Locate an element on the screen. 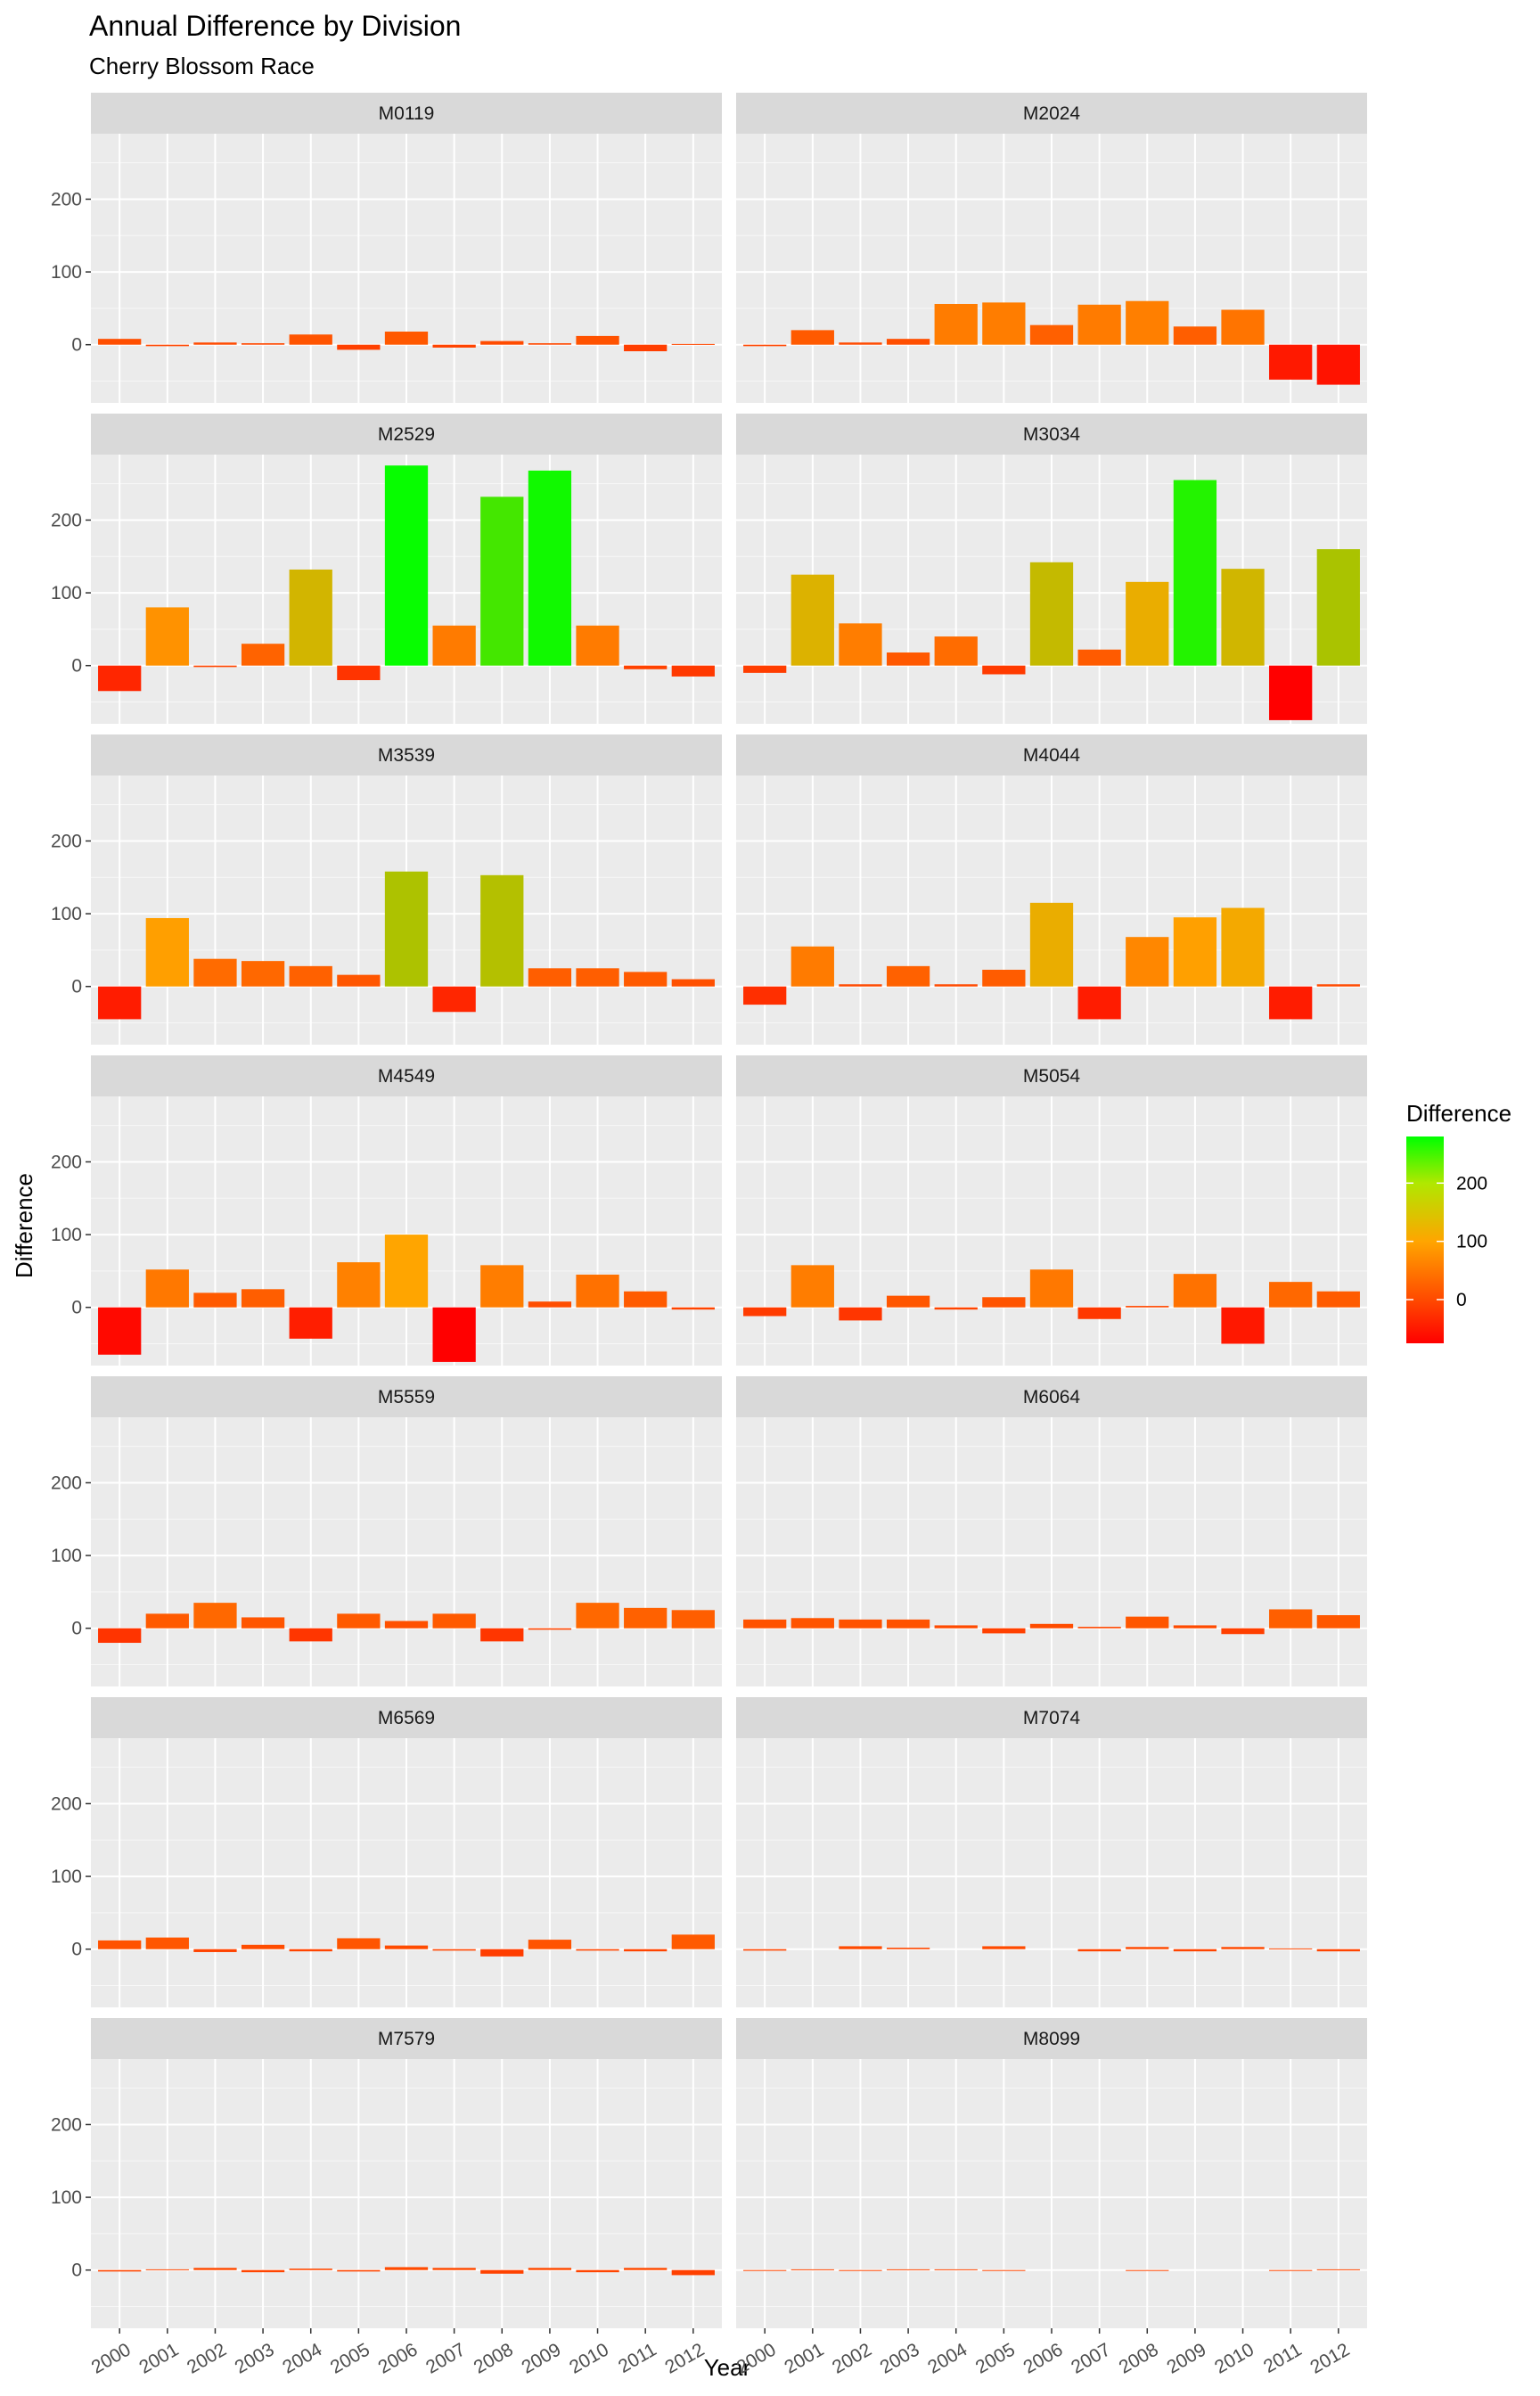  bar-M6569-2007 is located at coordinates (454, 1950).